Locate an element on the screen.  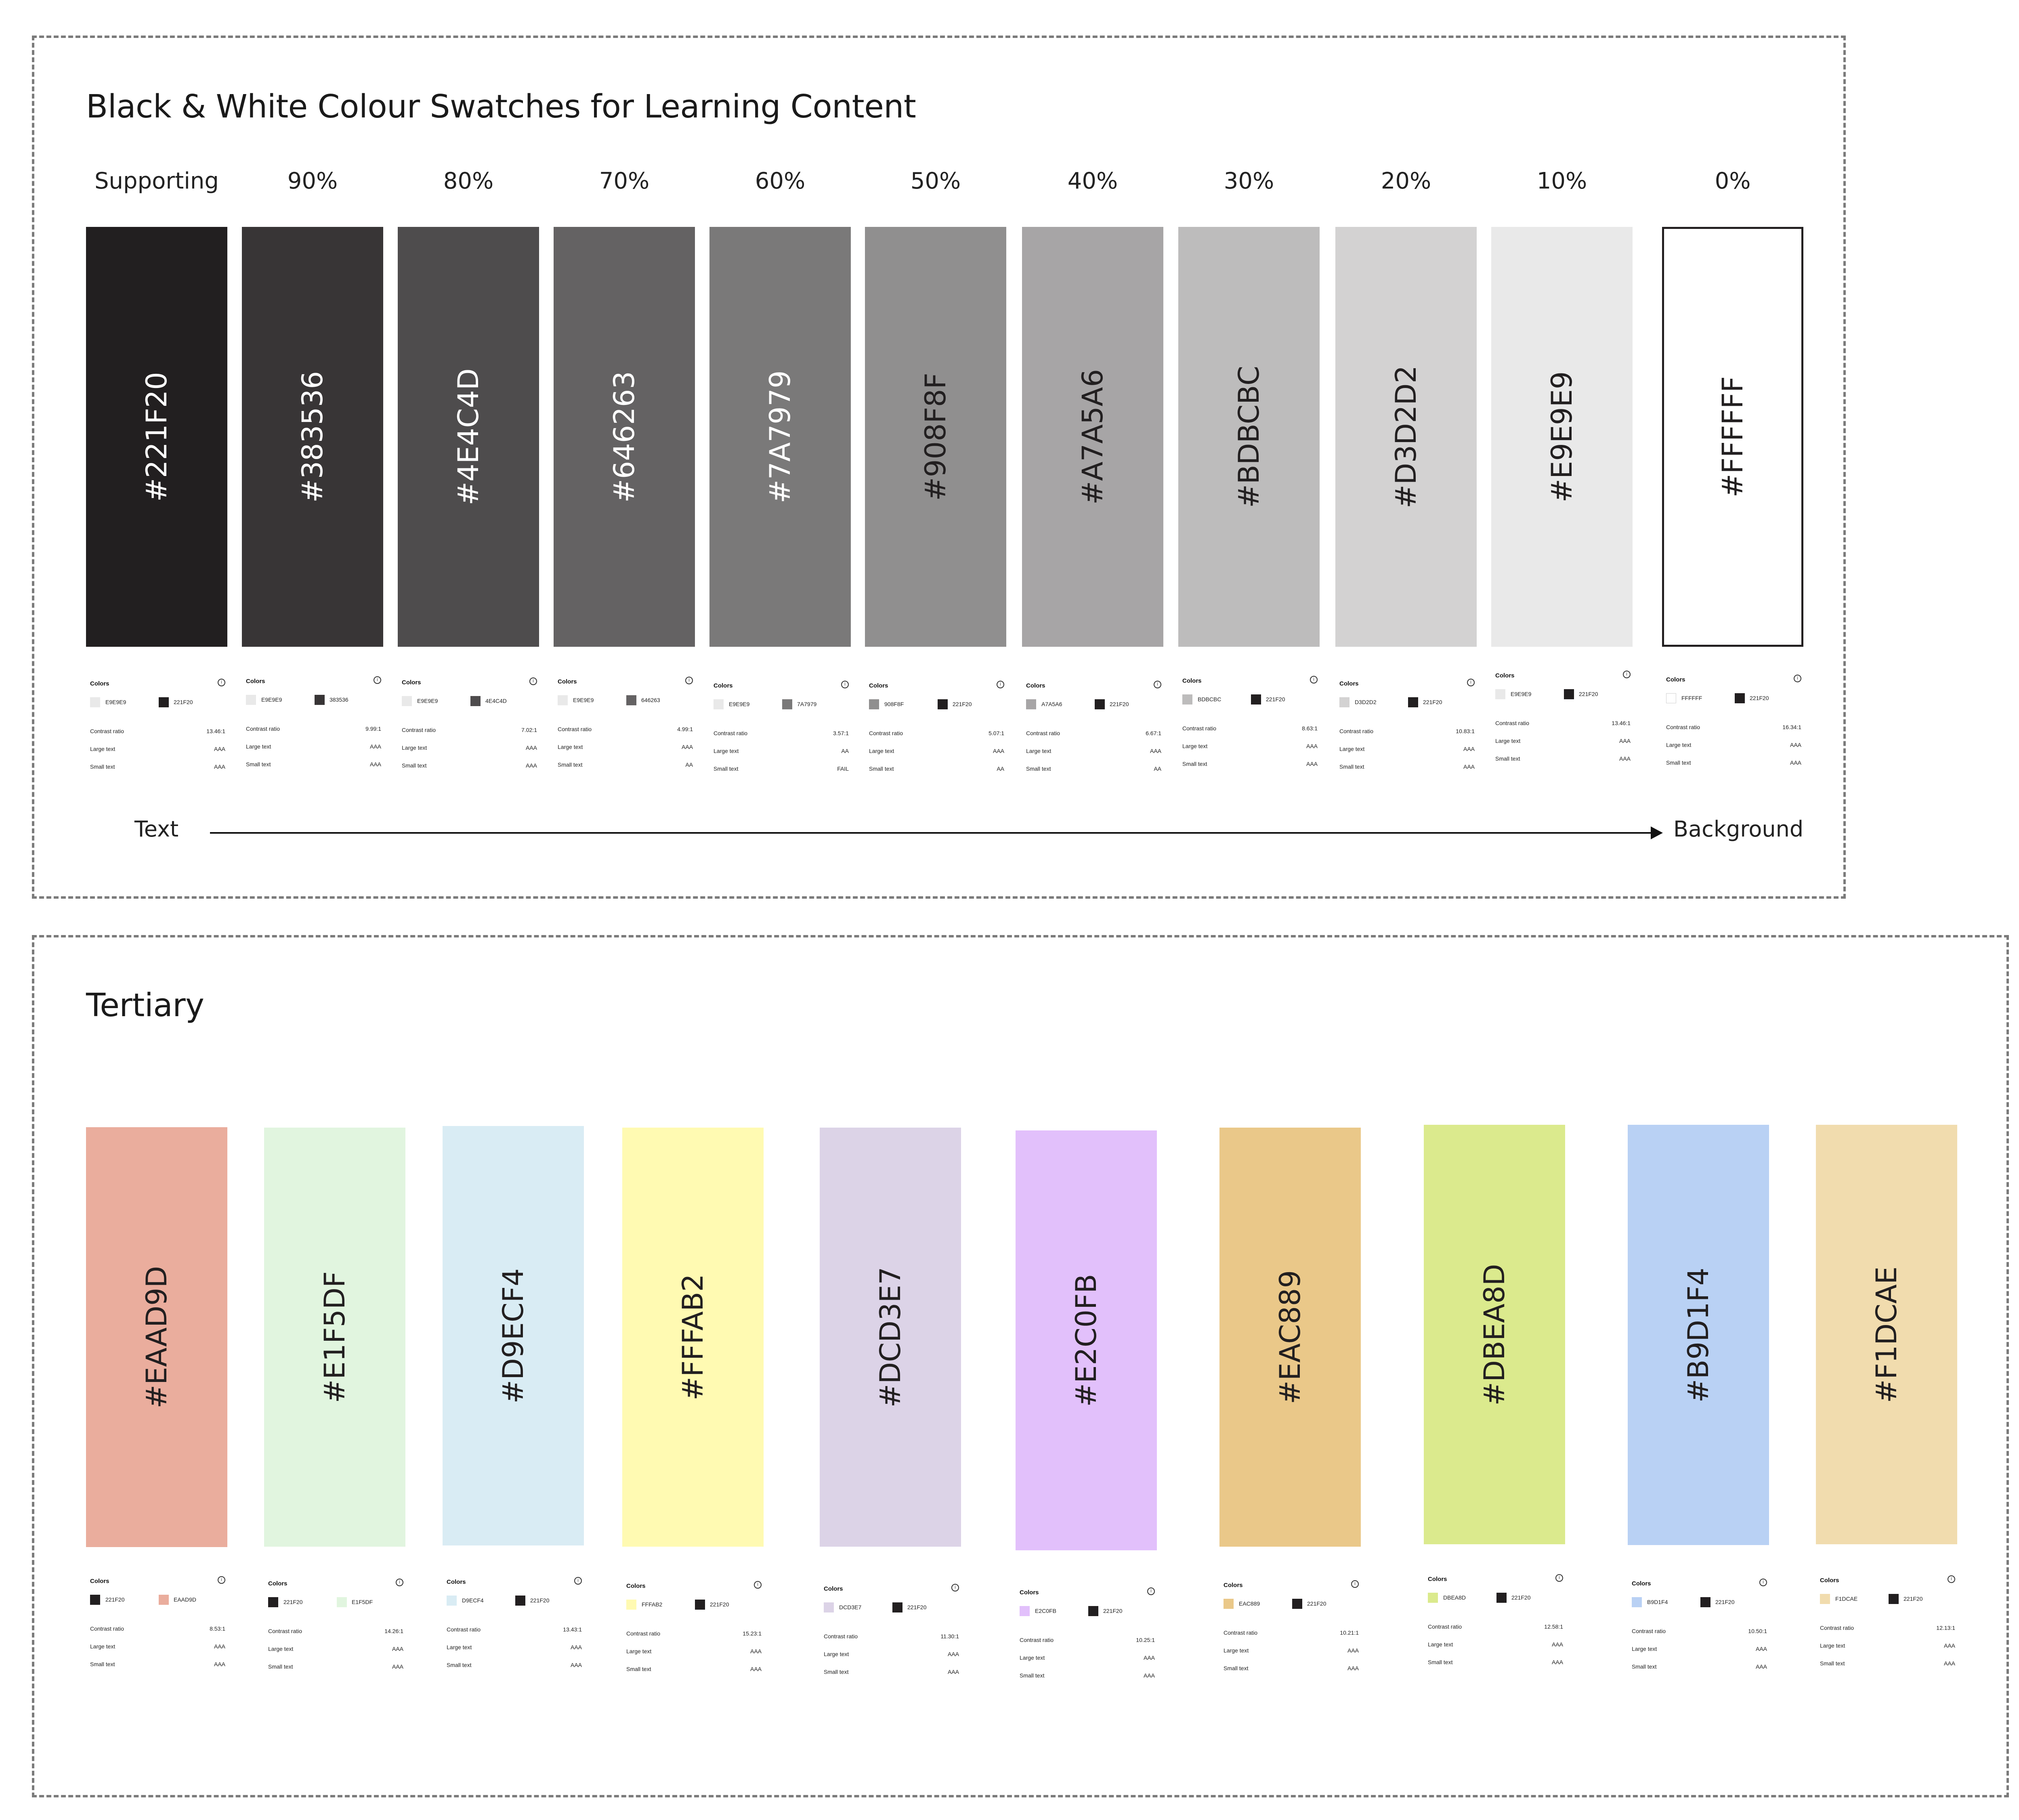
bw-swatch-d3d2d2: #D3D2D2 is located at coordinates (1406, 437).